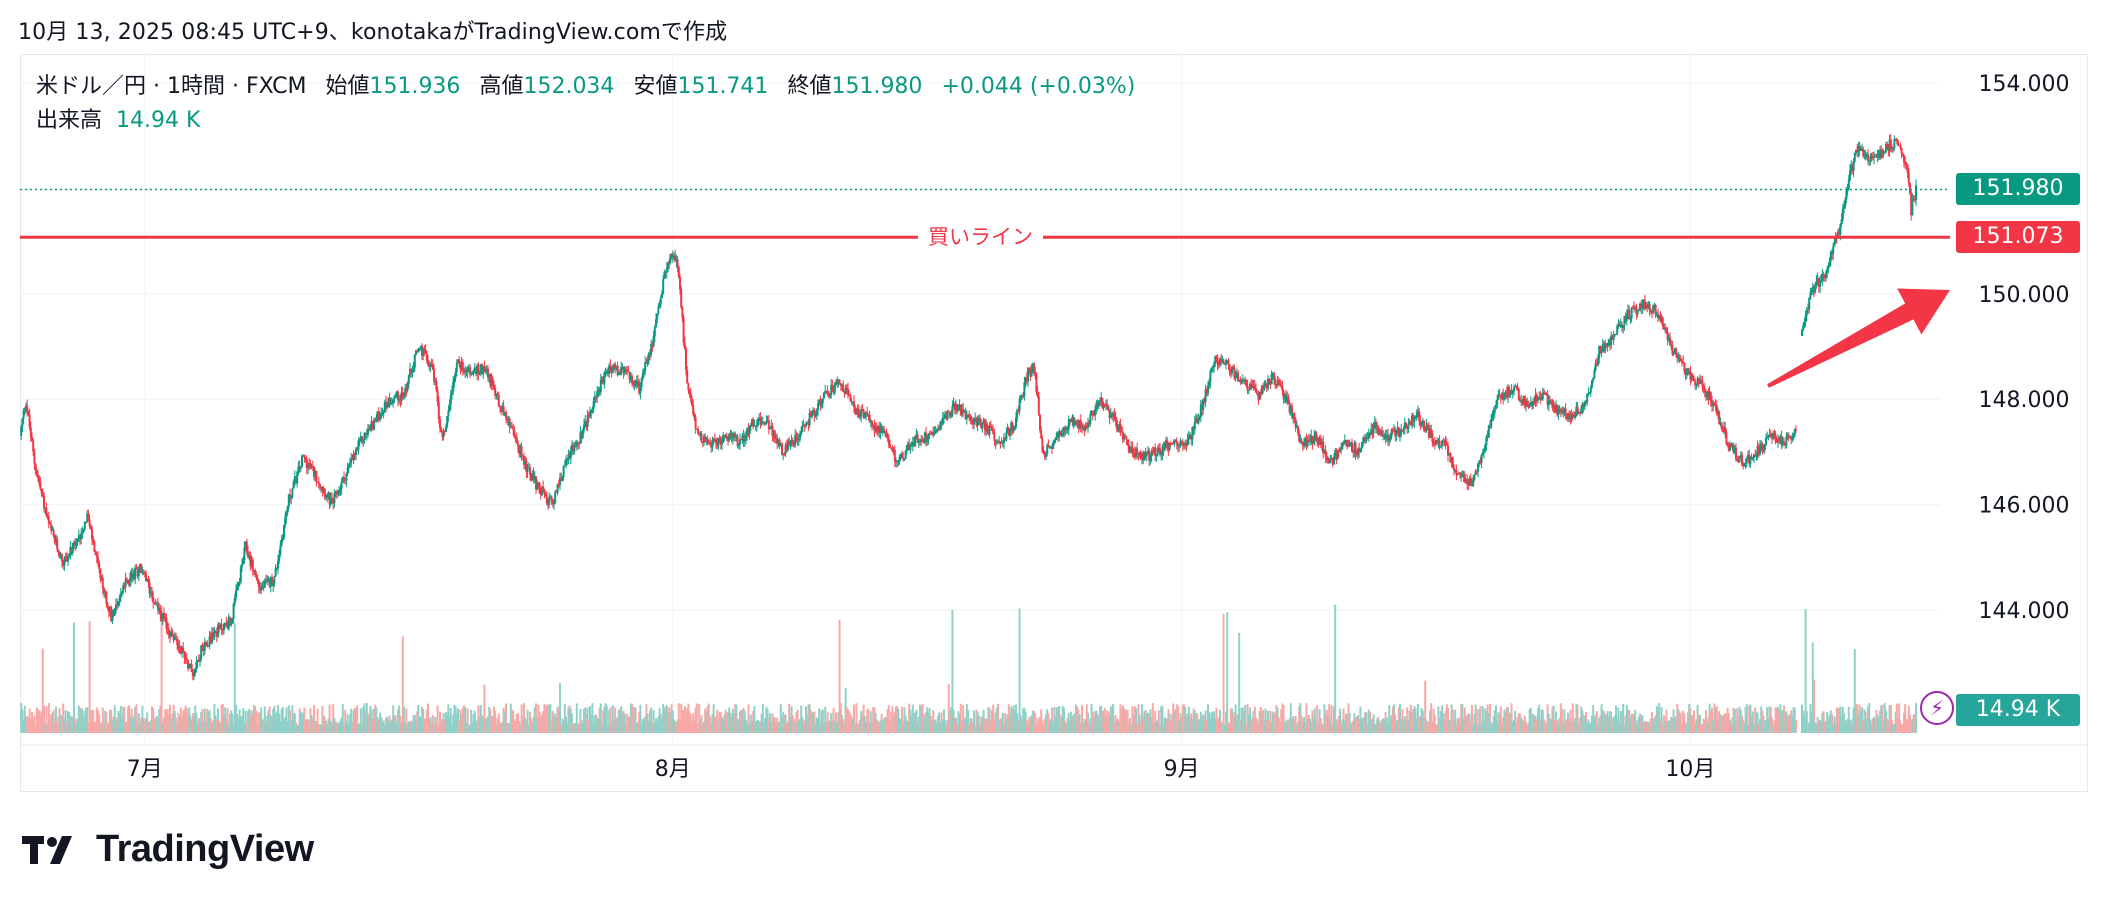  What do you see at coordinates (171, 86) in the screenshot?
I see `symbol-label: 米ドル／円 · 1時間 · FXCM` at bounding box center [171, 86].